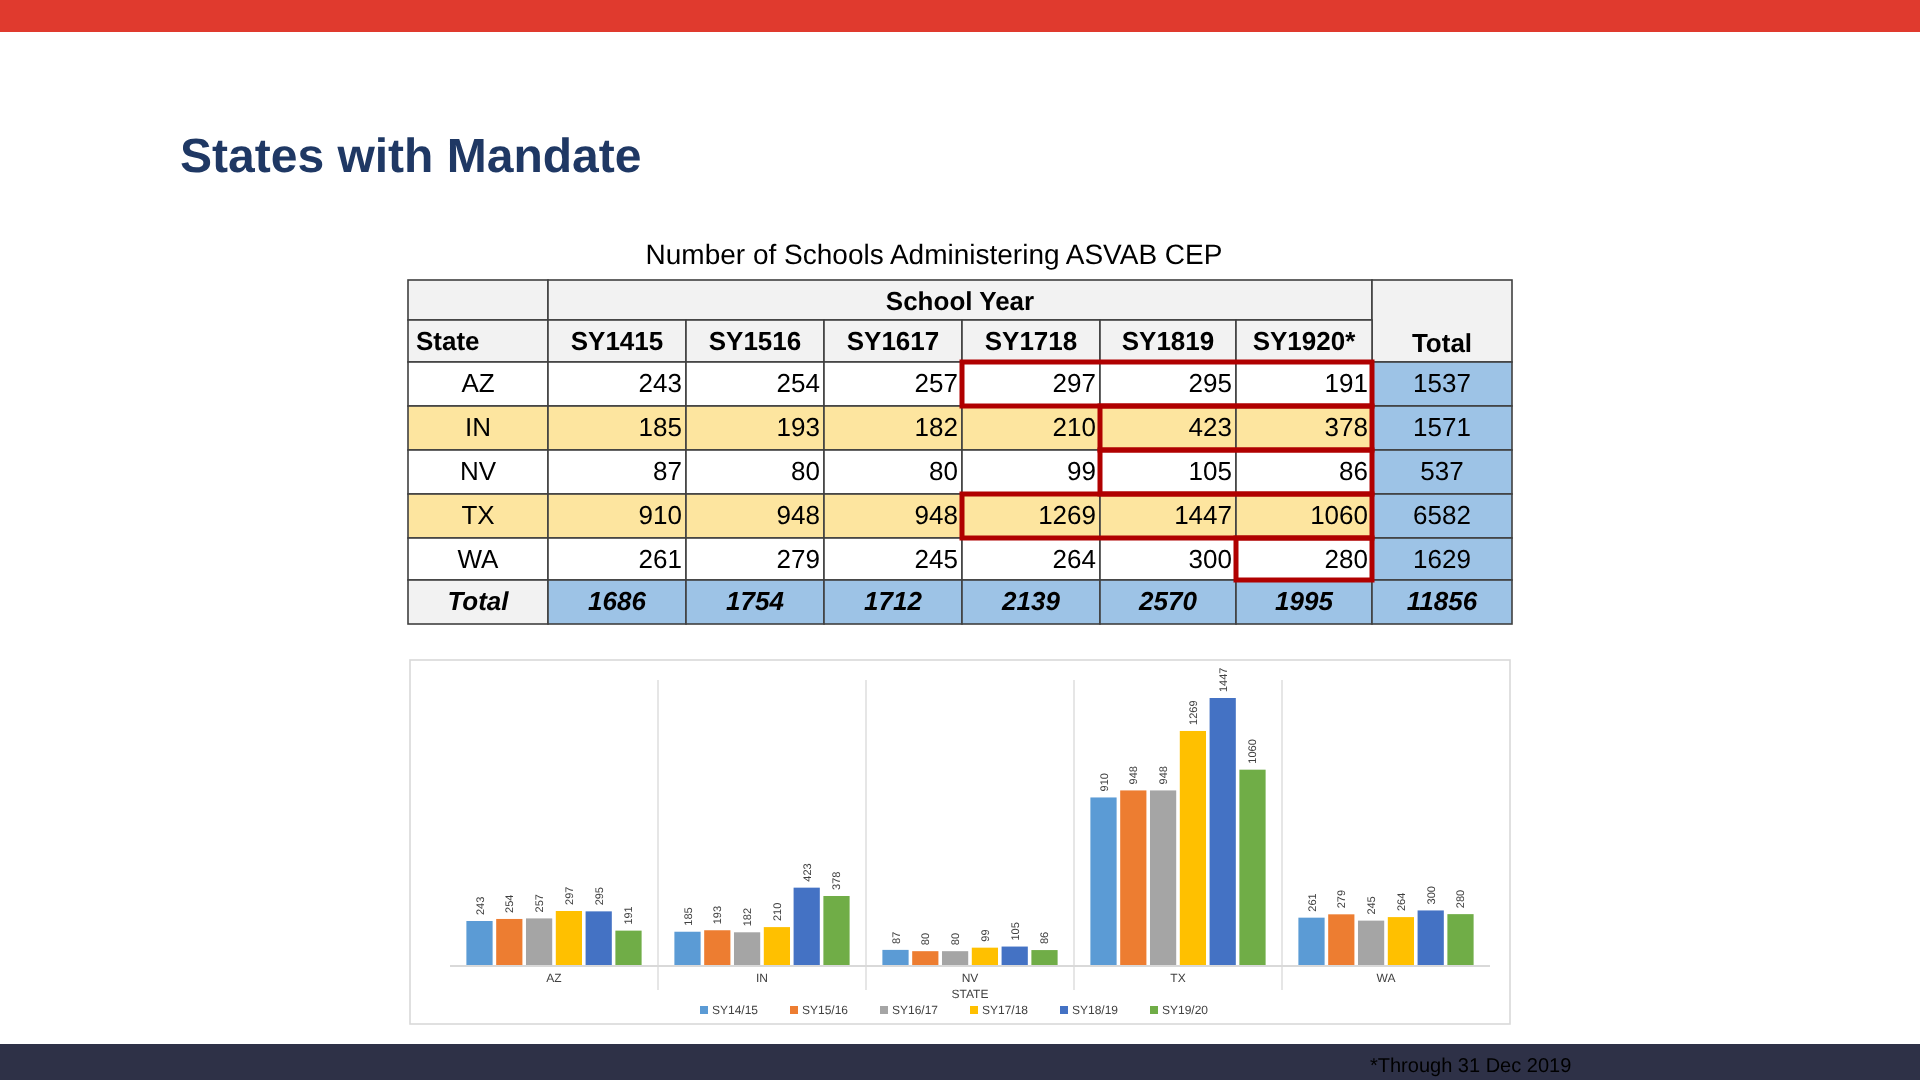 This screenshot has height=1080, width=1920. Describe the element at coordinates (1031, 601) in the screenshot. I see `data-label: 2139` at that location.